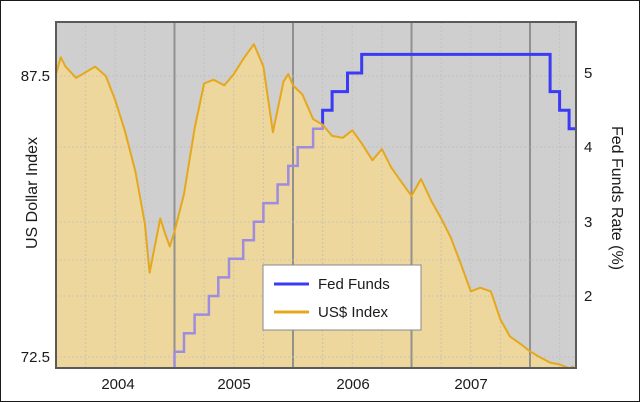 This screenshot has width=640, height=402. I want to click on x-tick-2004: 2004, so click(117, 384).